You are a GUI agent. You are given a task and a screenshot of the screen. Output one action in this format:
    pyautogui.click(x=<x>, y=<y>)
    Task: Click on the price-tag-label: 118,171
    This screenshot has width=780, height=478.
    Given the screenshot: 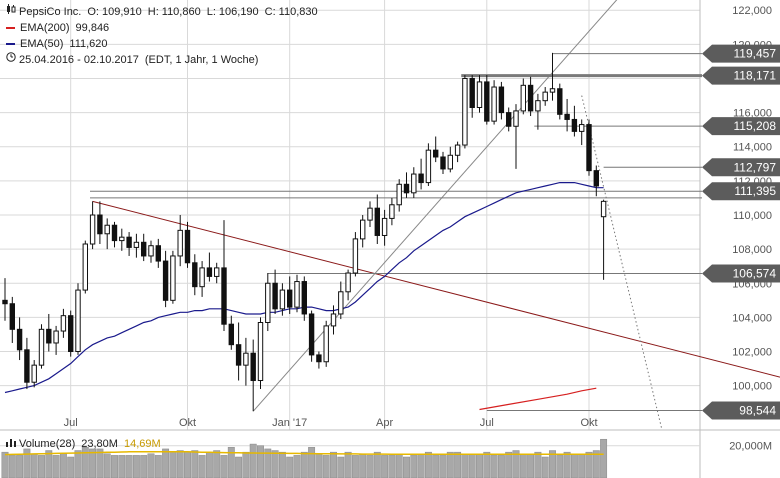 What is the action you would take?
    pyautogui.click(x=755, y=76)
    